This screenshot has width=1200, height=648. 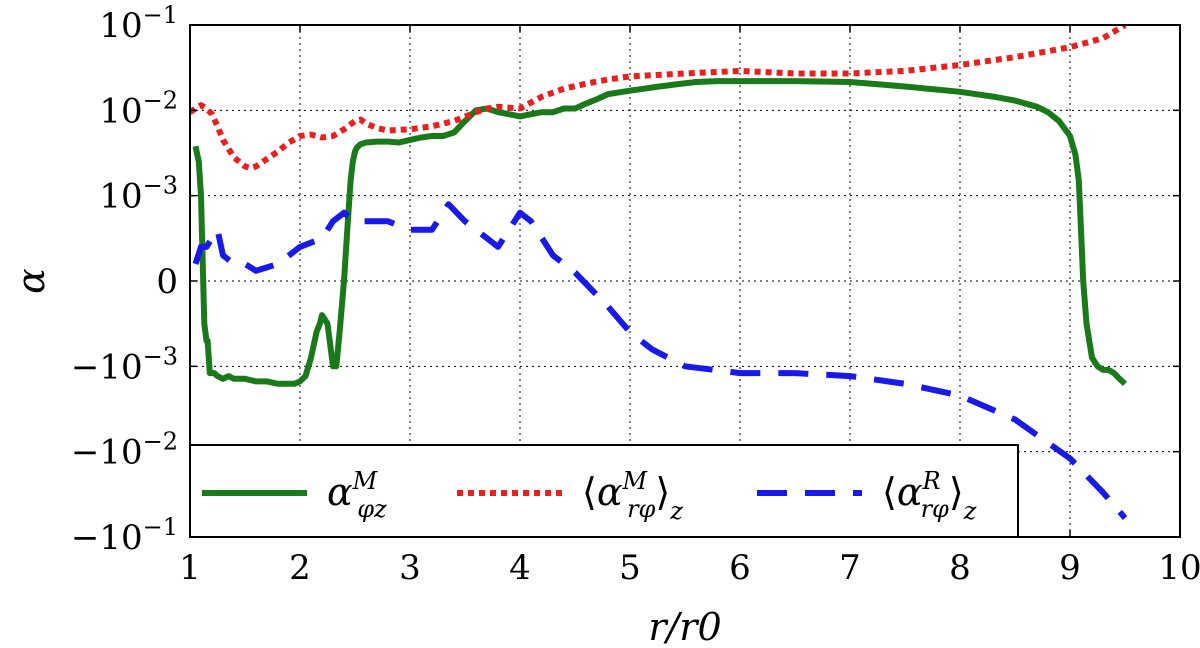 What do you see at coordinates (190, 568) in the screenshot?
I see `x-tick-label: 1` at bounding box center [190, 568].